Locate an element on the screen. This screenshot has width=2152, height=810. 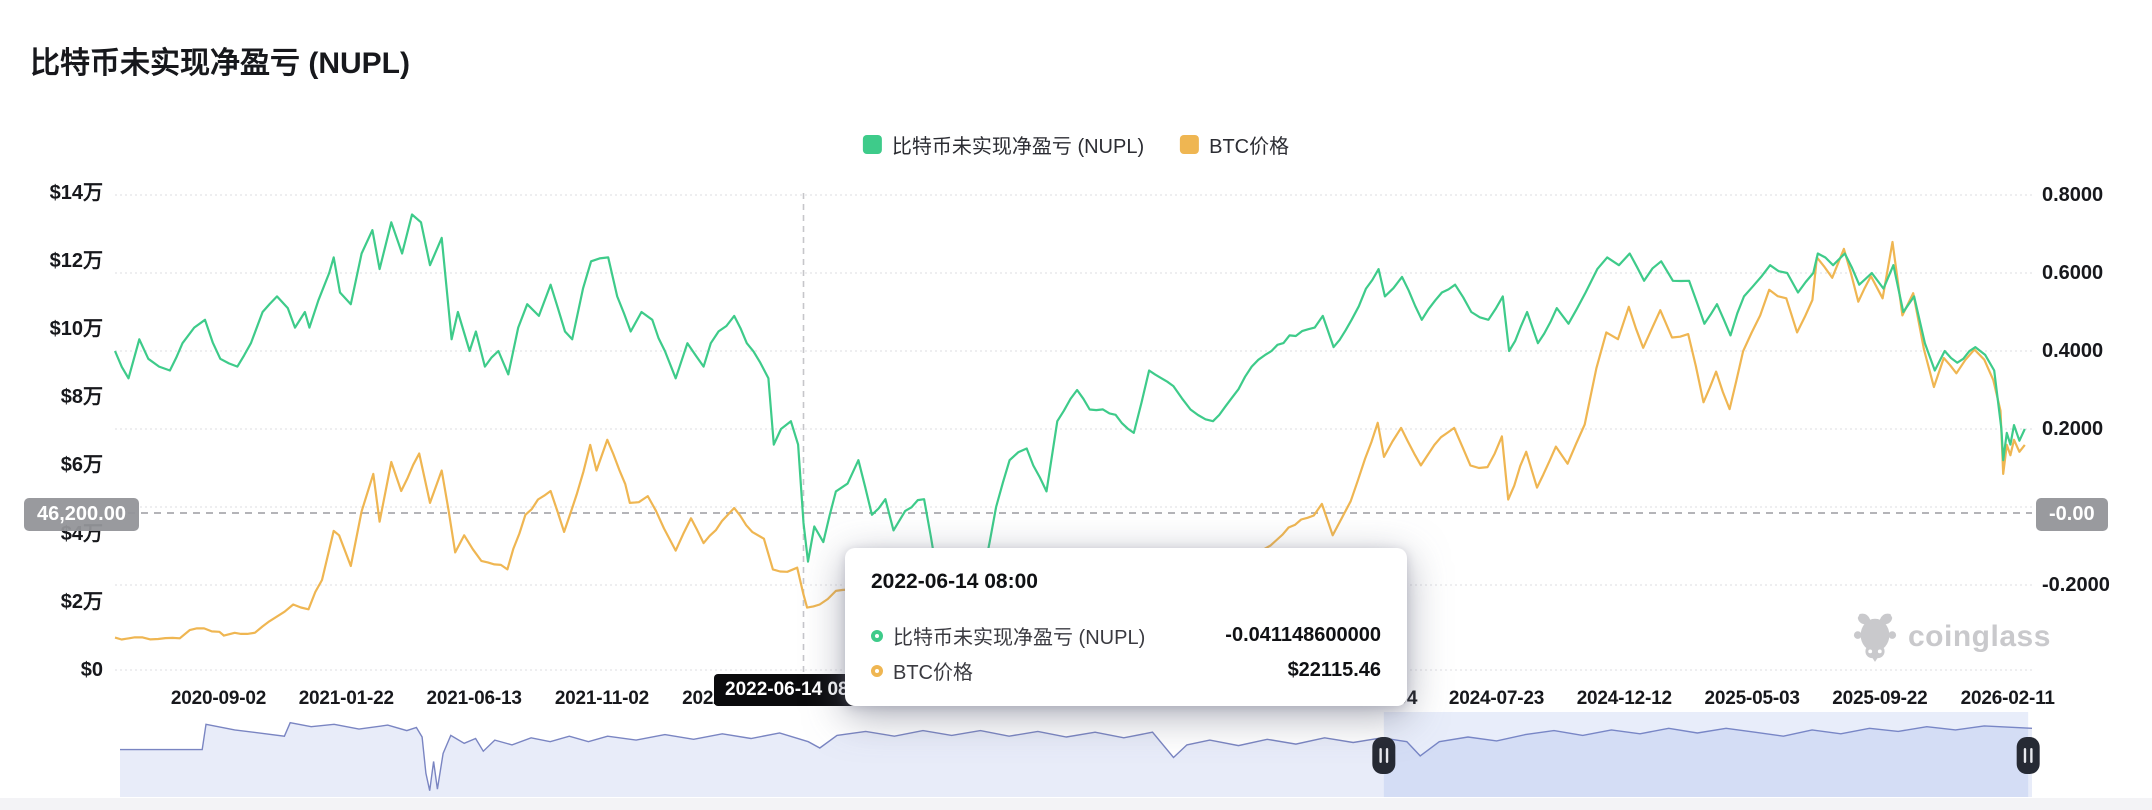
legend-item-nupl: 比特币未实现净盈亏 (NUPL) is located at coordinates (1003, 144).